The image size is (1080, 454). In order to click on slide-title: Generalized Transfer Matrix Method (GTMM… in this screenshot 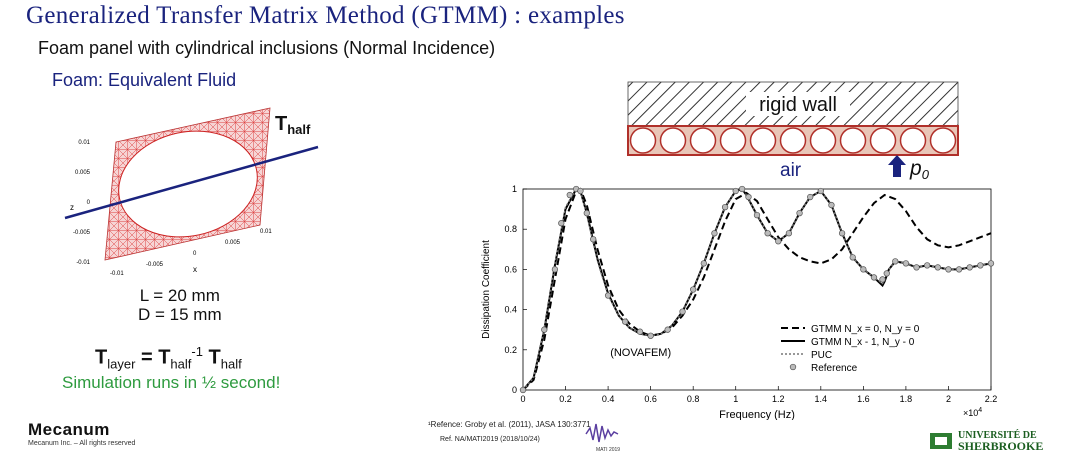, I will do `click(325, 15)`.